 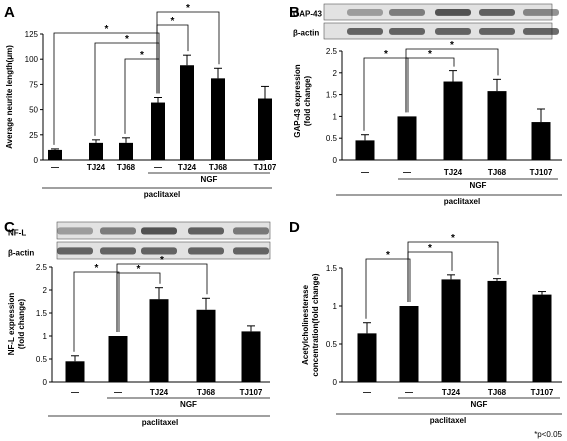 What do you see at coordinates (32, 34) in the screenshot?
I see `y-tick-label: 125` at bounding box center [32, 34].